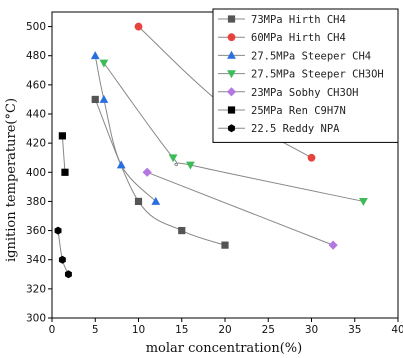 The height and width of the screenshot is (358, 403). Describe the element at coordinates (298, 20) in the screenshot. I see `legend-label-0: 73MPa Hirth CH4` at that location.